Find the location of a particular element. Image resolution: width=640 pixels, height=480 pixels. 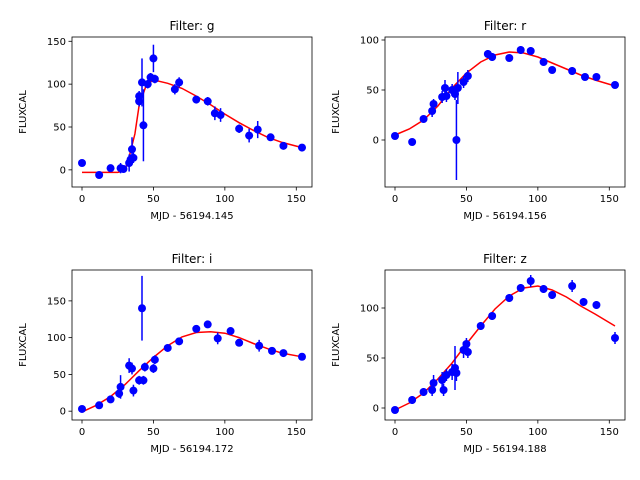

panel-title: Filter: i is located at coordinates (192, 259).